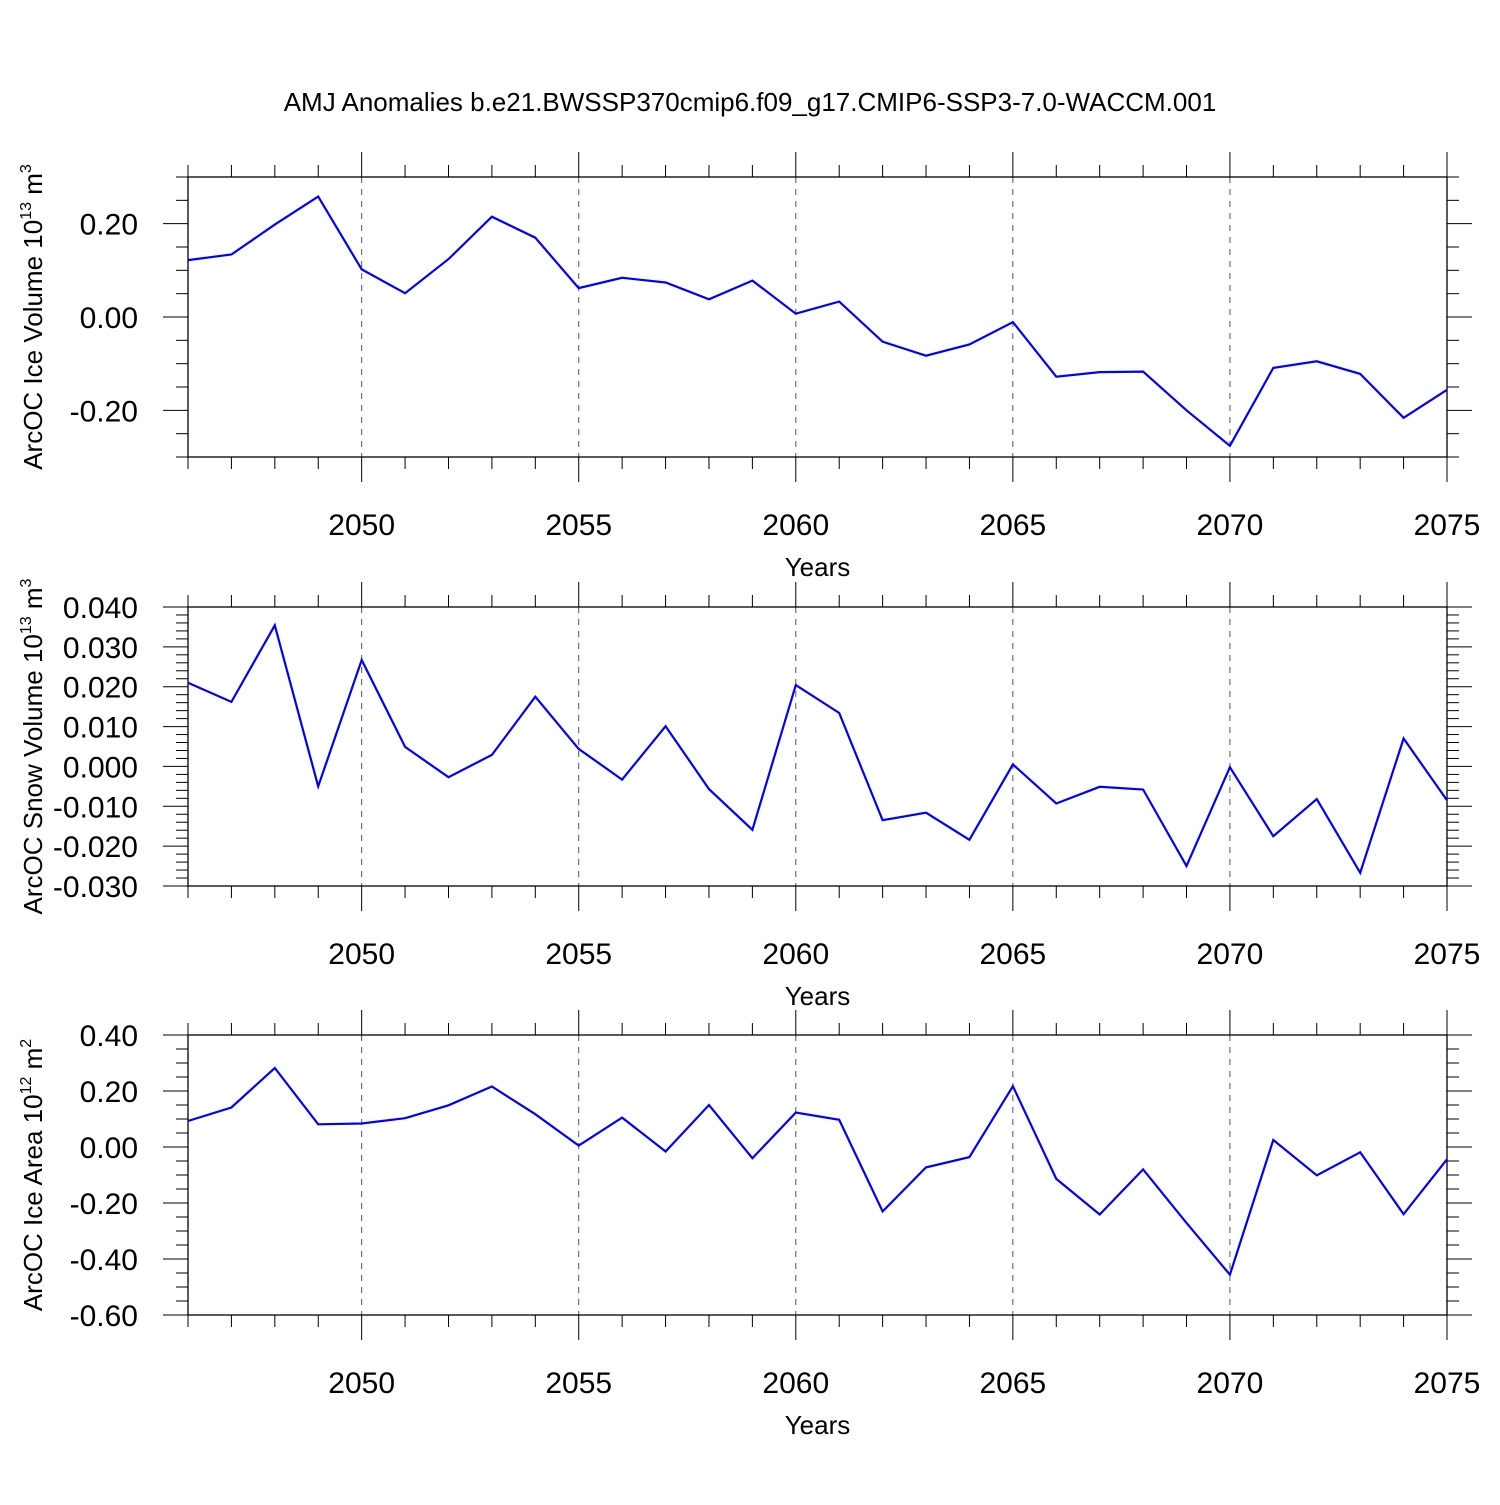 Image resolution: width=1500 pixels, height=1505 pixels. Describe the element at coordinates (33, 1175) in the screenshot. I see `y-axis-title: ArcOC Ice Area 1012 m2` at that location.